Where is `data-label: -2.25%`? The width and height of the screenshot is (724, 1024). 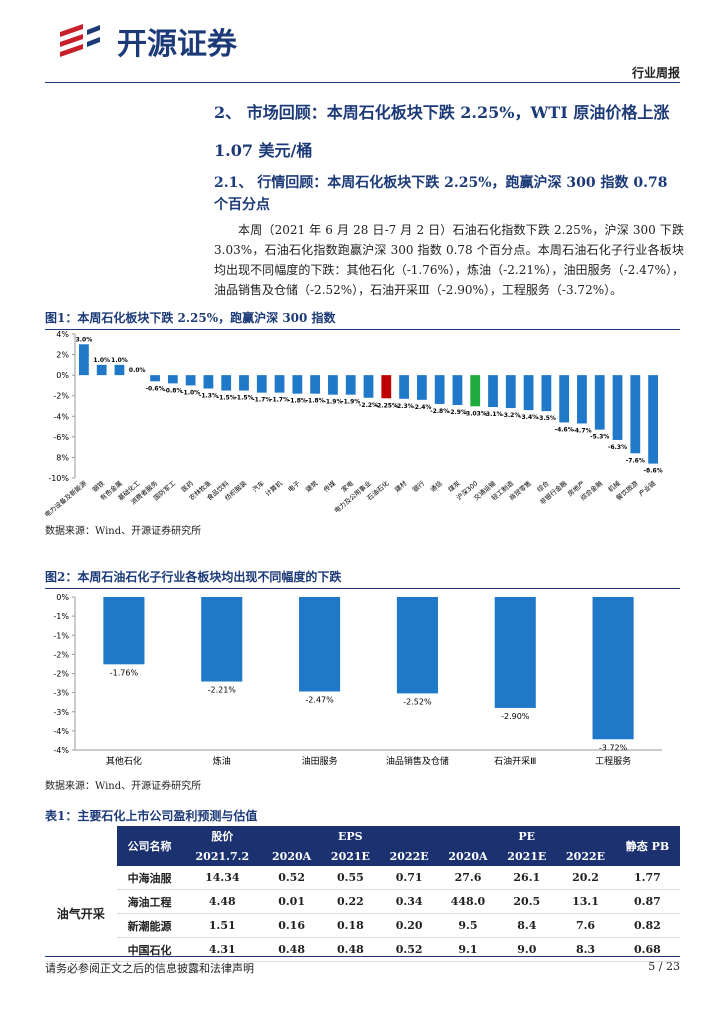 data-label: -2.25% is located at coordinates (386, 405).